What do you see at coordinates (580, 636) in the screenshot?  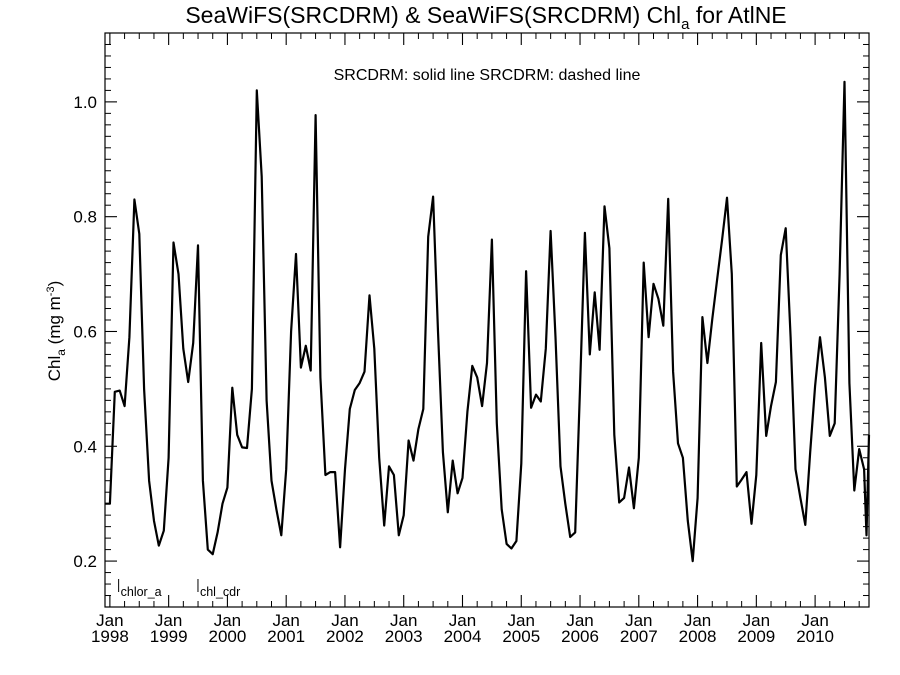 I see `x-tick-label-year: 2006` at bounding box center [580, 636].